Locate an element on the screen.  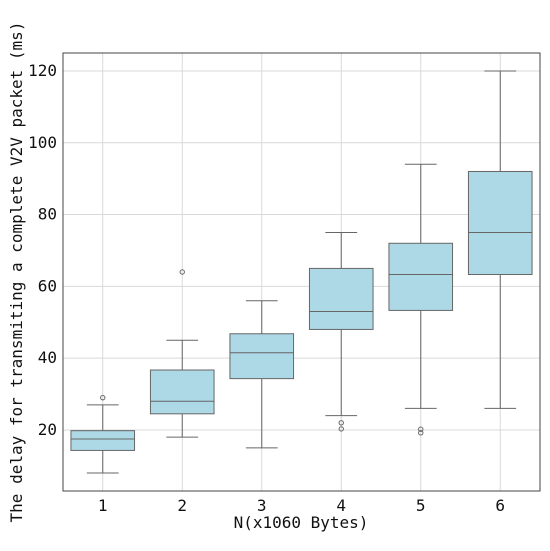
y-tick-label: 80 is located at coordinates (47, 214).